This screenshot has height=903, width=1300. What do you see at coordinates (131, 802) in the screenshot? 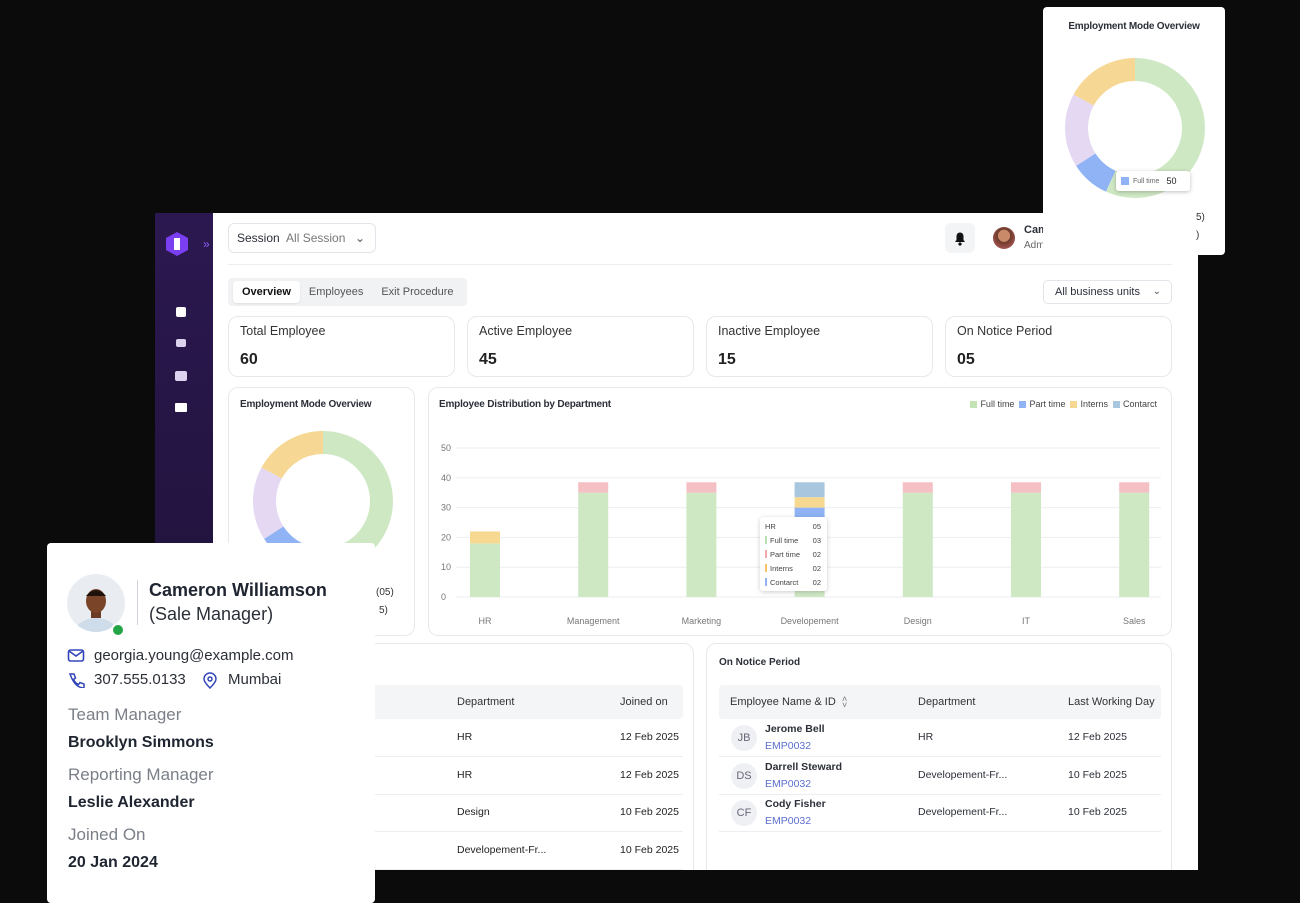
I see `field-value: Leslie Alexander` at bounding box center [131, 802].